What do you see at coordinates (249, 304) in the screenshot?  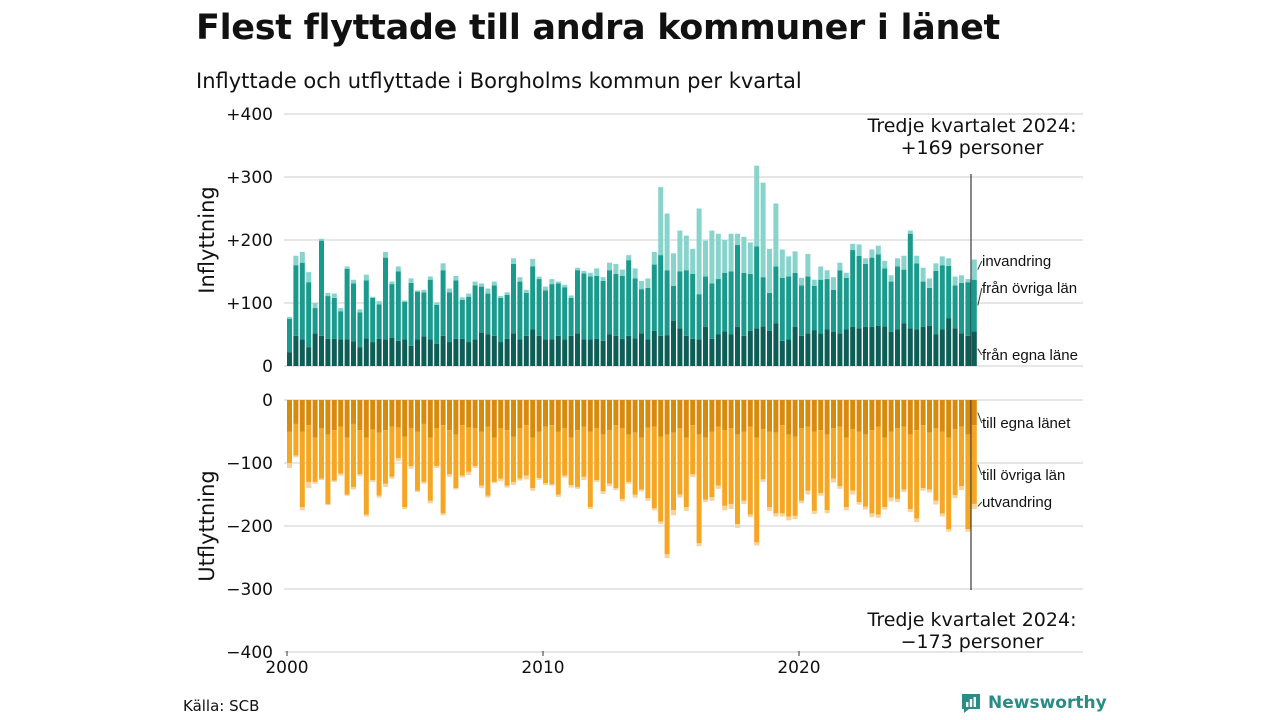 I see `y-tick-label: +100` at bounding box center [249, 304].